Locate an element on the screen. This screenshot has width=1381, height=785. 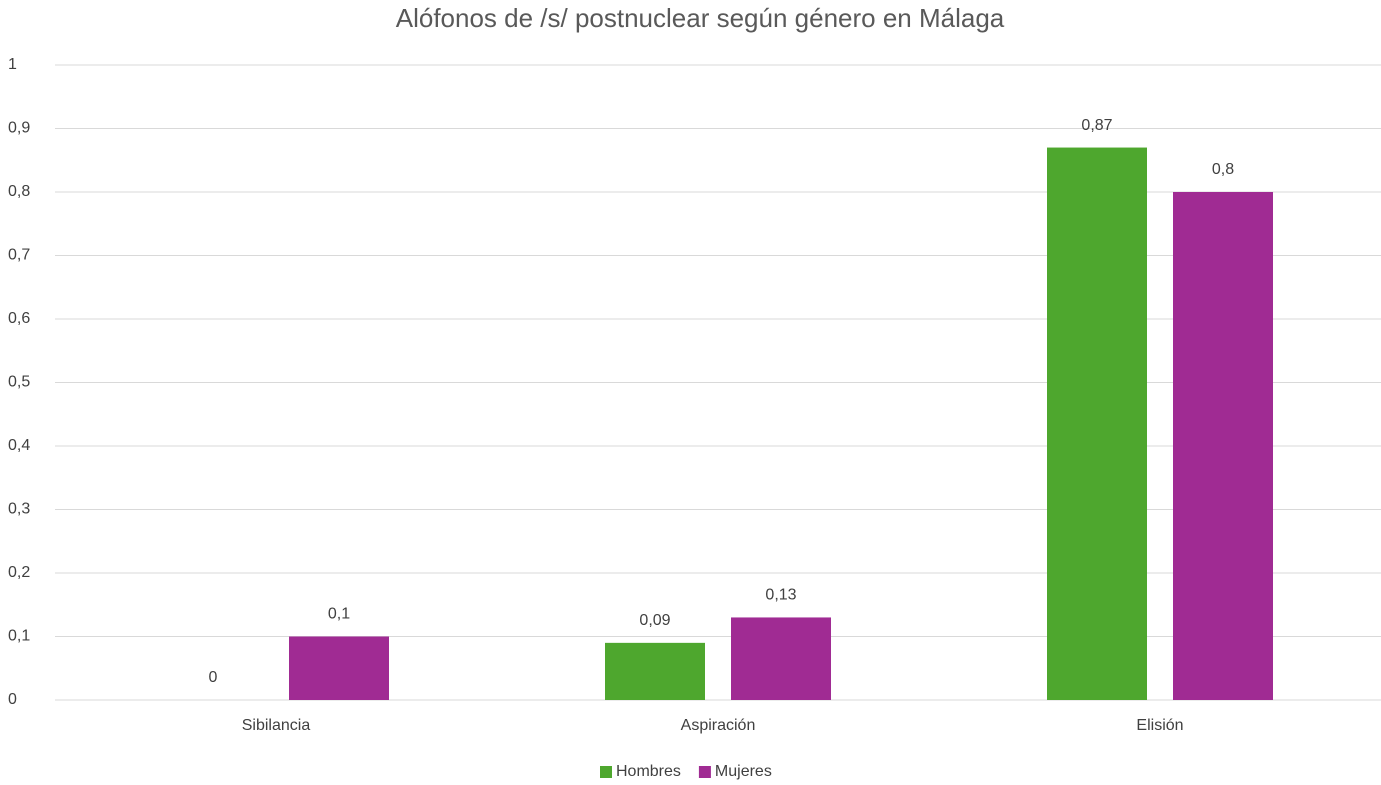
y-tick-label: 0,8 is located at coordinates (19, 191).